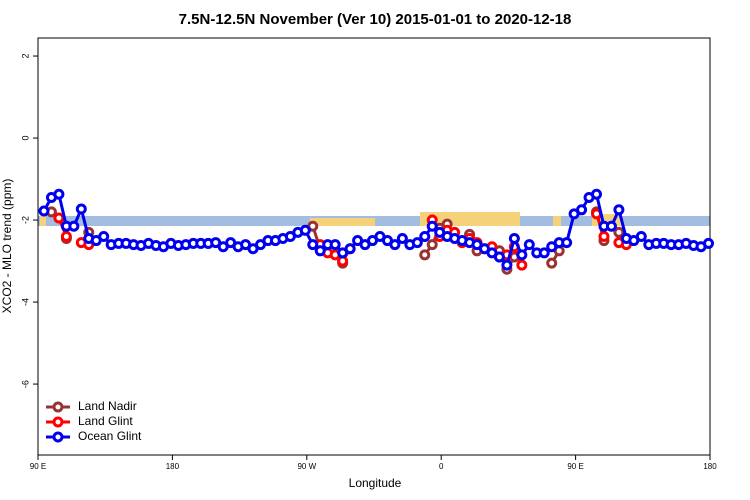  Describe the element at coordinates (107, 406) in the screenshot. I see `legend-label: Land Nadir` at that location.